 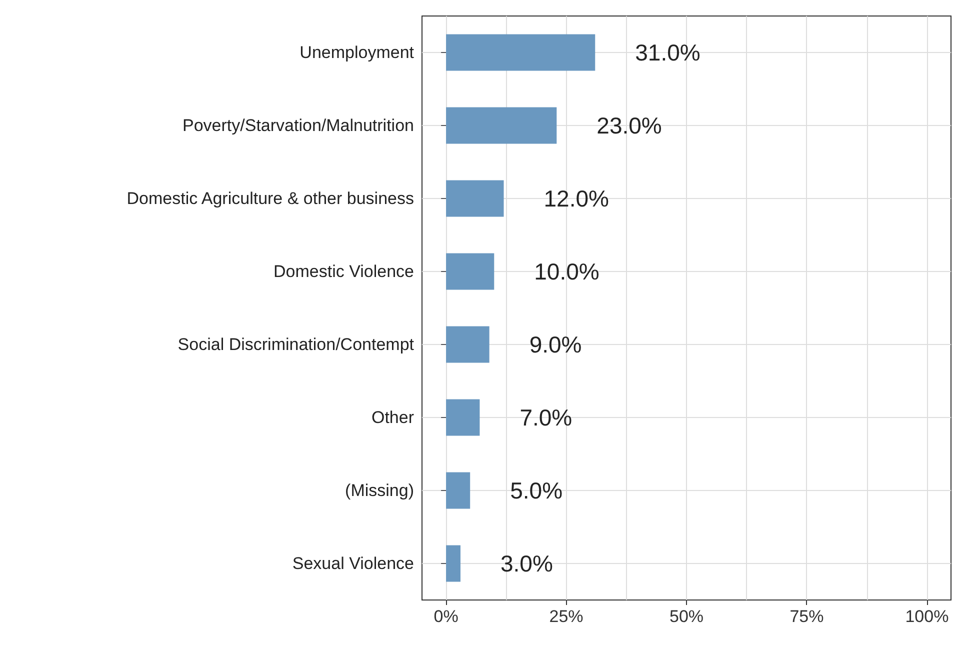 What do you see at coordinates (379, 490) in the screenshot?
I see `y-tick-label: (Missing)` at bounding box center [379, 490].